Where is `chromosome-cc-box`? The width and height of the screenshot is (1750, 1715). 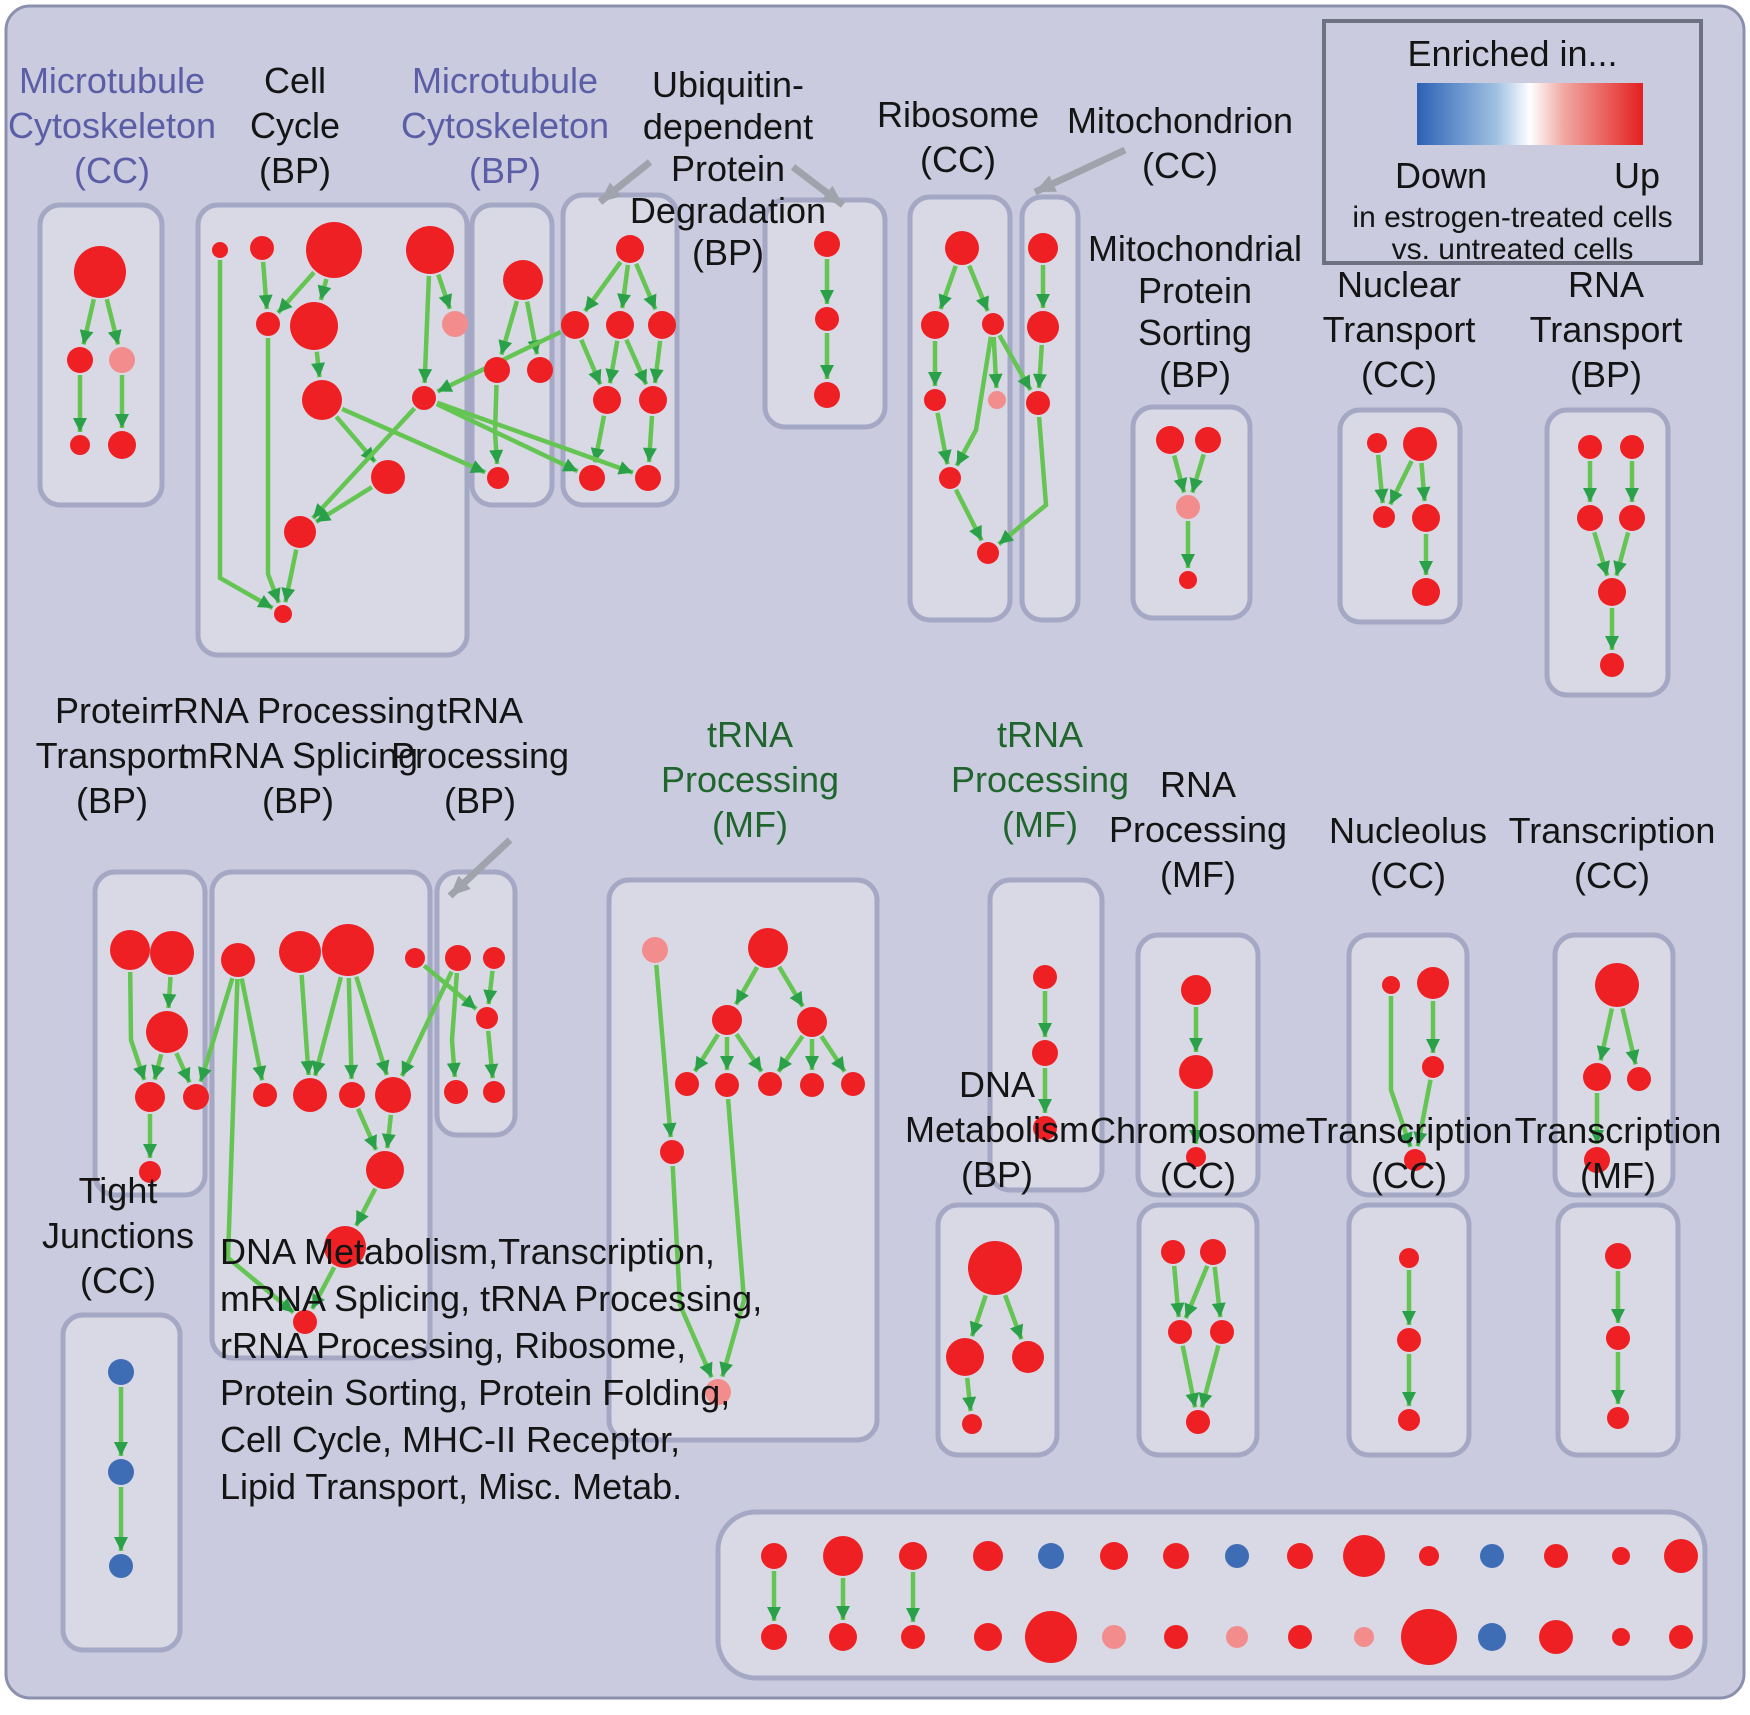
chromosome-cc-box is located at coordinates (1198, 1330).